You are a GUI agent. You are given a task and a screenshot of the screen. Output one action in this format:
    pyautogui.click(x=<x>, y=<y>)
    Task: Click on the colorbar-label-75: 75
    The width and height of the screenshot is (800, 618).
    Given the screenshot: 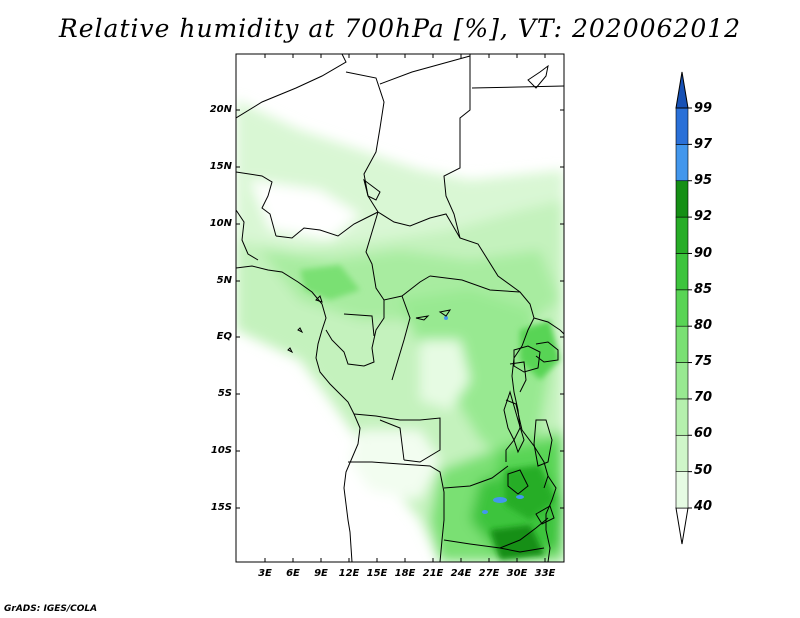 What is the action you would take?
    pyautogui.click(x=703, y=361)
    